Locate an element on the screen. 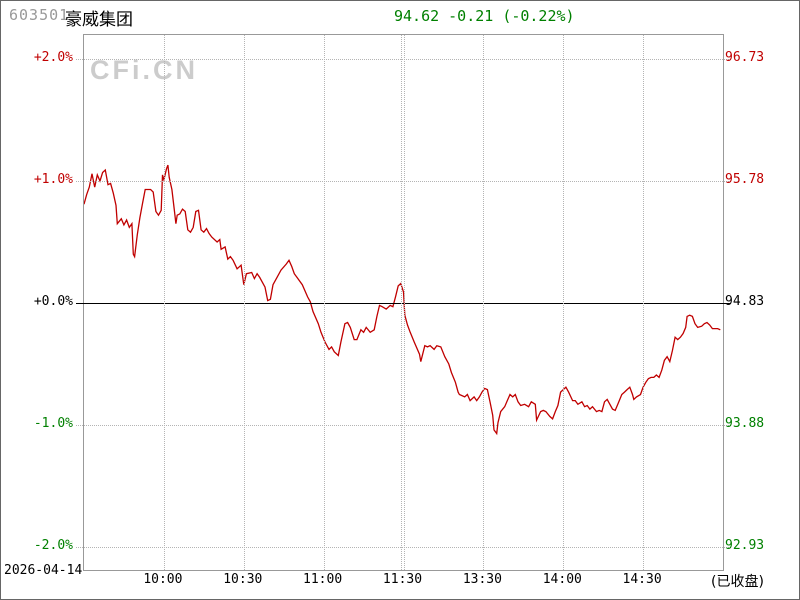  trade-date: 2026-04-14 is located at coordinates (43, 570).